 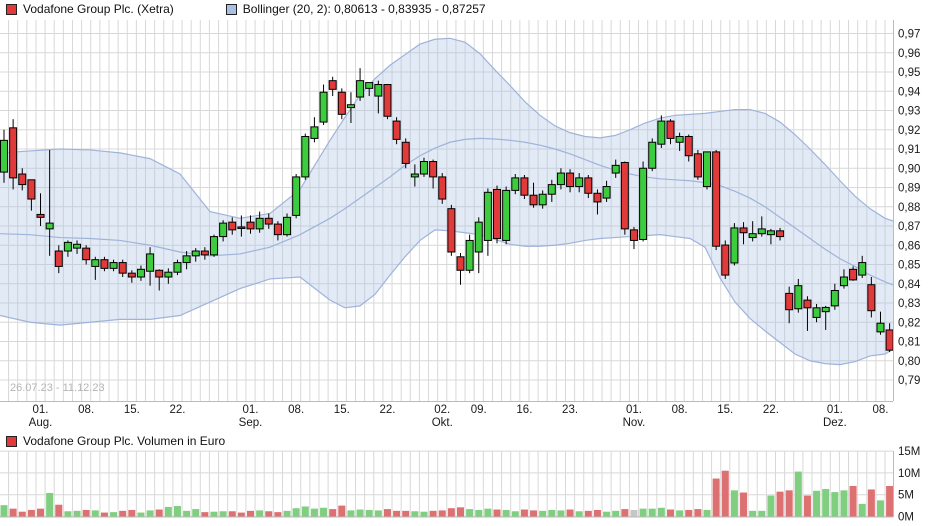 I want to click on price-axis-tick-label: 0,86, so click(x=909, y=246).